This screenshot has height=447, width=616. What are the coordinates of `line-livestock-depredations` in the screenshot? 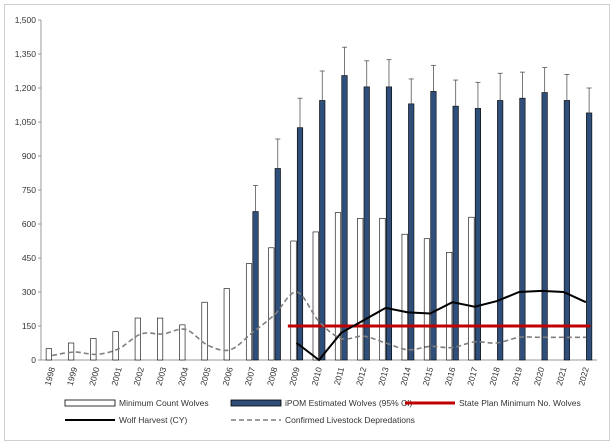 It's located at (318, 324).